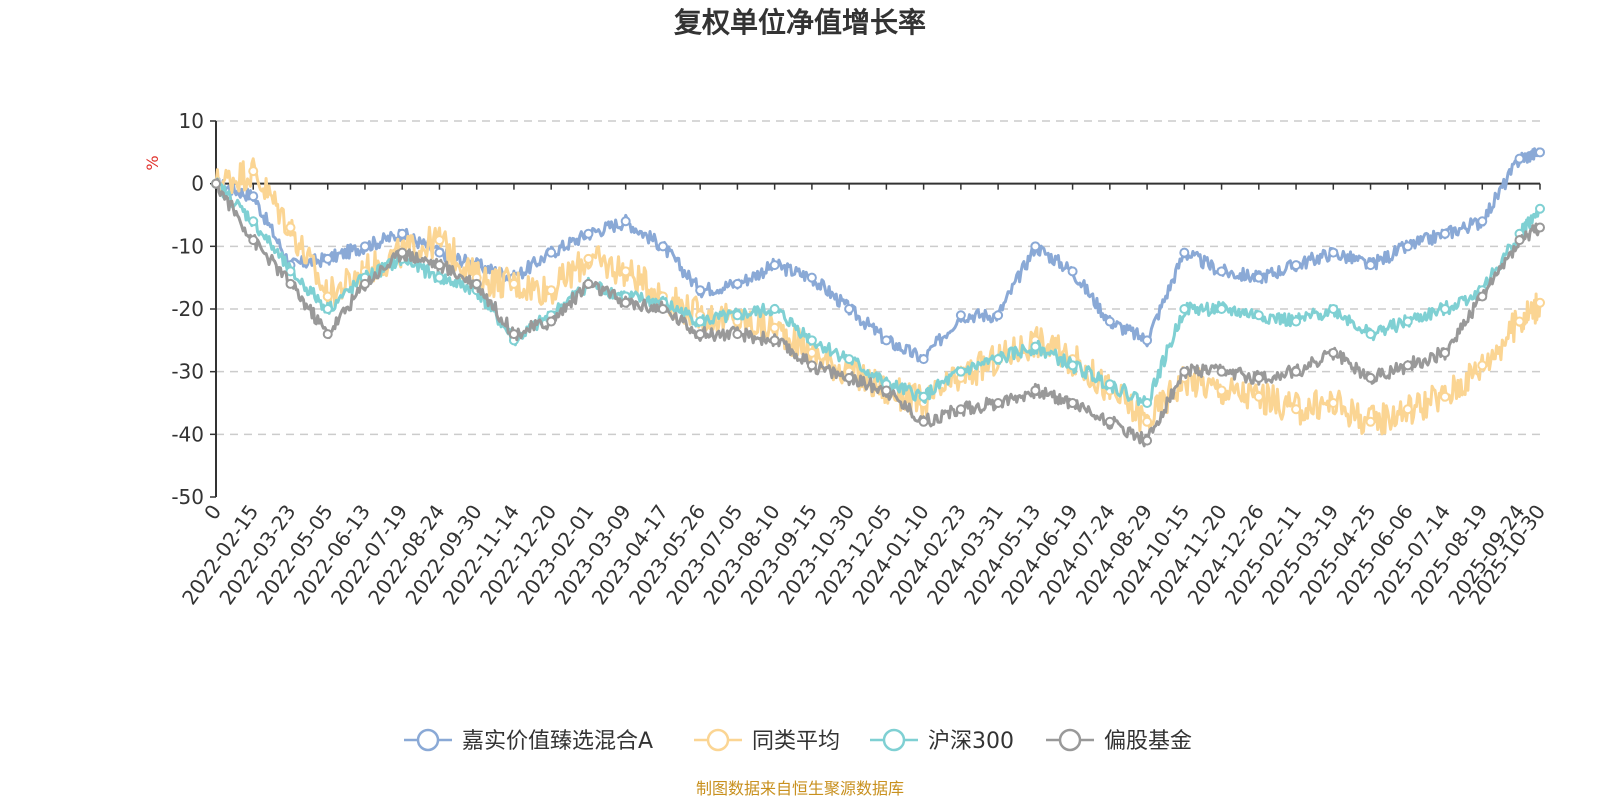 This screenshot has width=1600, height=800. I want to click on legend-label: 嘉实价值臻选混合A, so click(557, 741).